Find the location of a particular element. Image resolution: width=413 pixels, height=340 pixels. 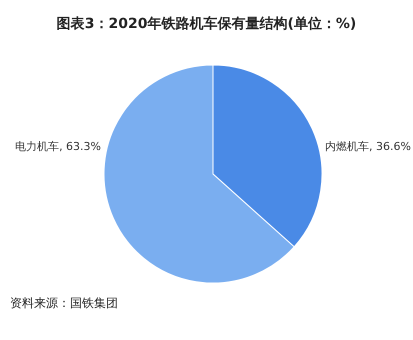

slice-label: 内燃机车, 36.6% is located at coordinates (368, 146).